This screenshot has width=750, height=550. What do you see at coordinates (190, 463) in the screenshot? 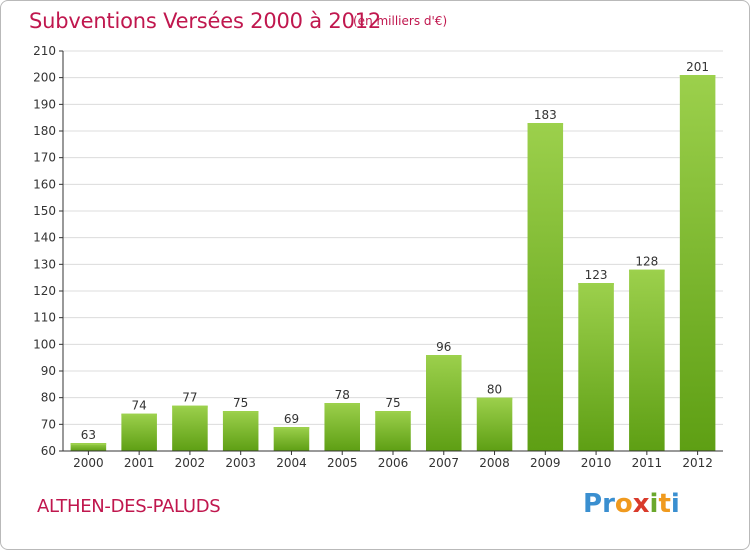
I see `x-tick-label: 2002` at bounding box center [190, 463].